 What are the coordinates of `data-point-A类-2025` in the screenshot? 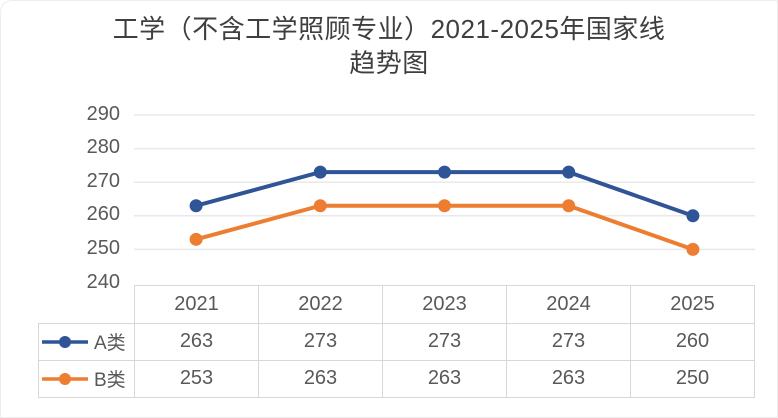 It's located at (693, 215).